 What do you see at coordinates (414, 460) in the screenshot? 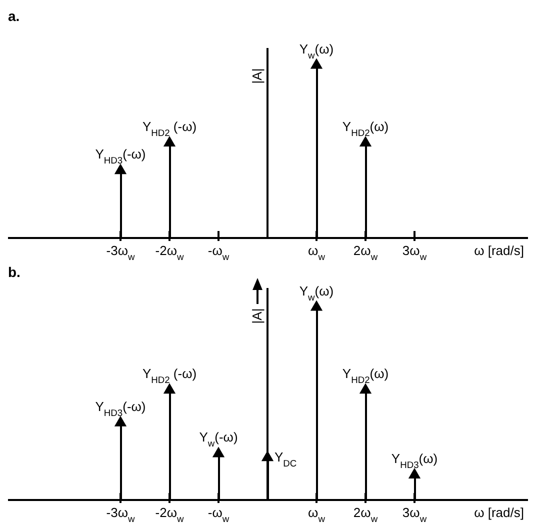
I see `annotation: Y$_{HD3}$(ω)` at bounding box center [414, 460].